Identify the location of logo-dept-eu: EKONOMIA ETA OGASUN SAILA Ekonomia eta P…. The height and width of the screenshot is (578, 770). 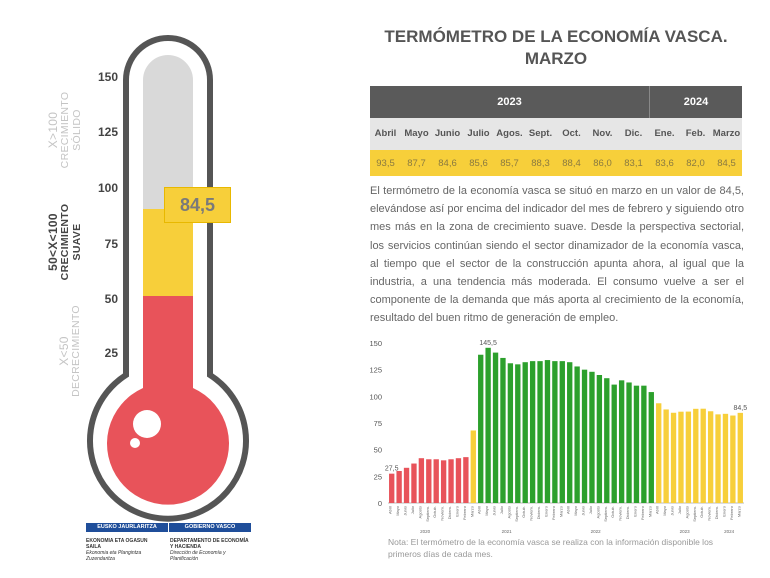
(117, 550).